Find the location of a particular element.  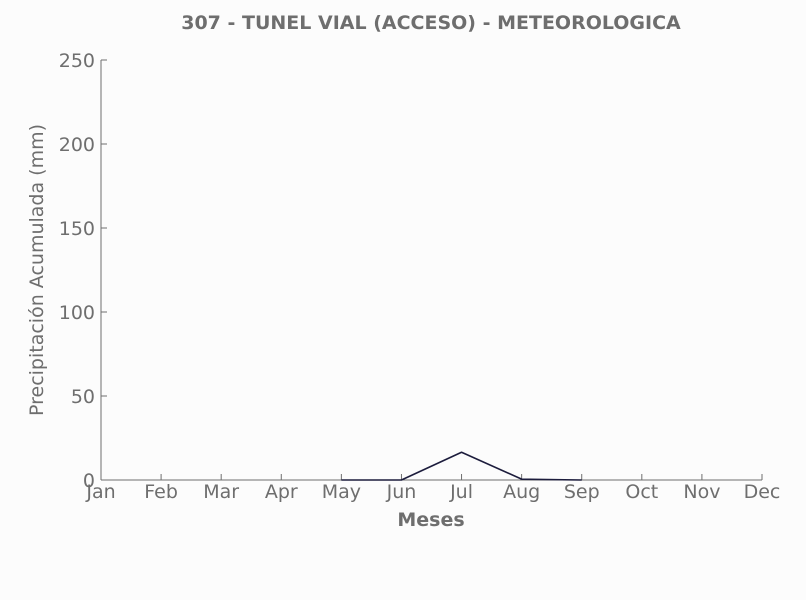

y-tick-label: 50 is located at coordinates (83, 397).